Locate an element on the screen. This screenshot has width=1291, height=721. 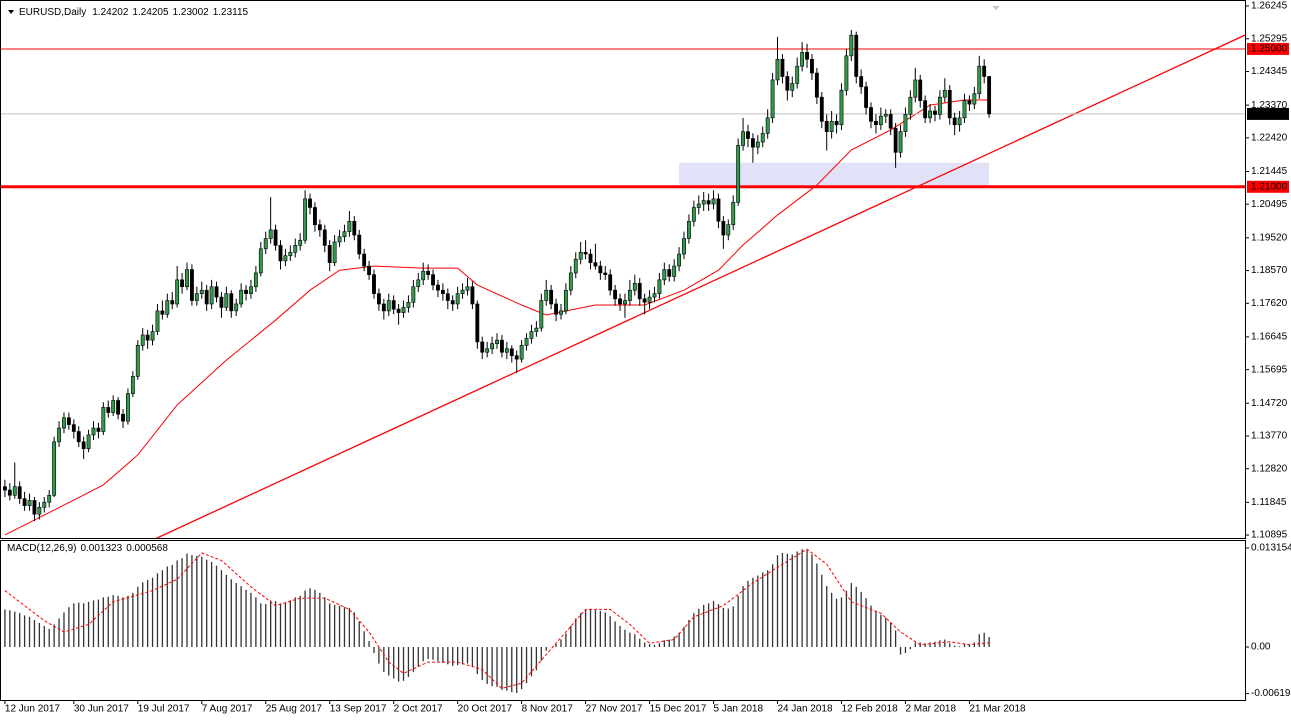
x-tick-label: 24 Jan 2018 is located at coordinates (805, 709).